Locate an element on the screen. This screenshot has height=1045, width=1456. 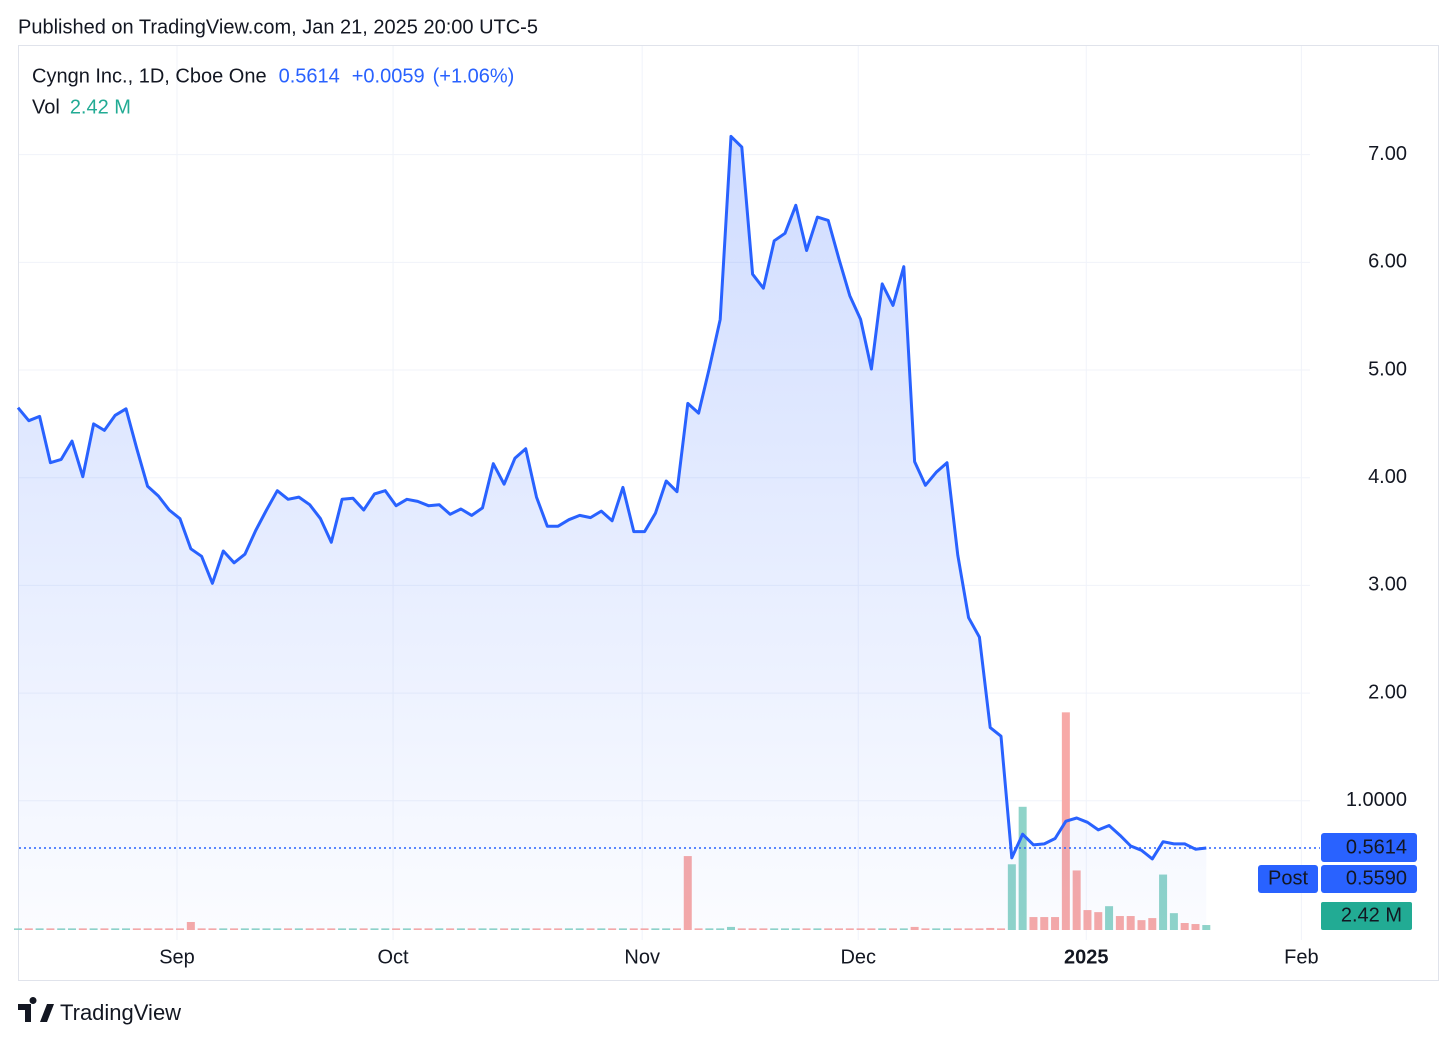
post-price-tag is located at coordinates (1369, 879).